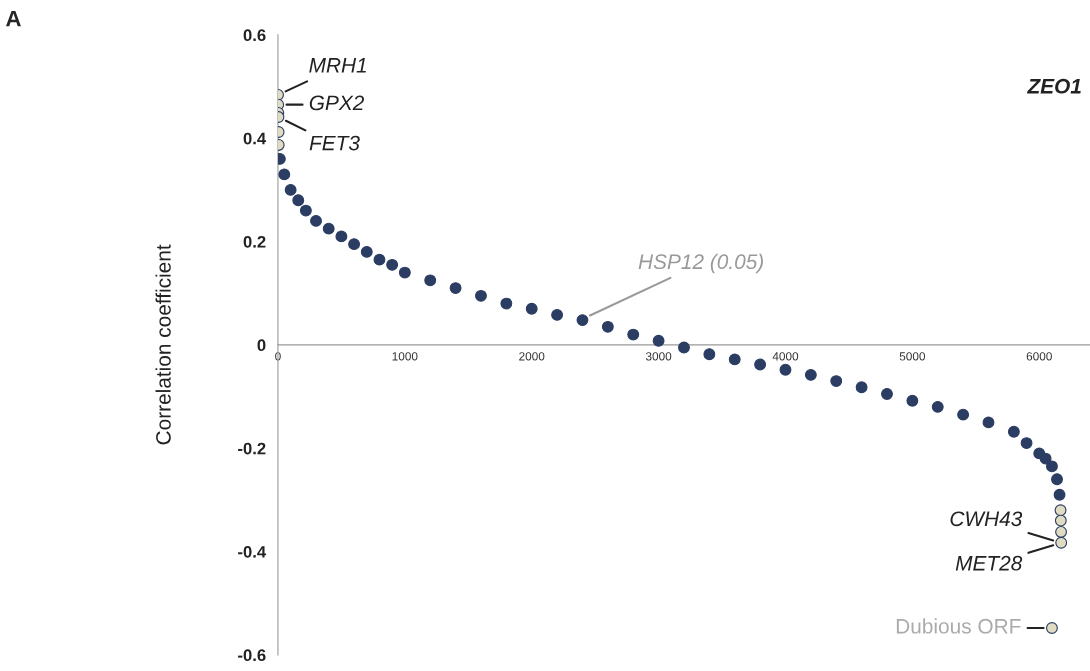 This screenshot has height=671, width=1090. Describe the element at coordinates (334, 143) in the screenshot. I see `annotation: FET3` at that location.